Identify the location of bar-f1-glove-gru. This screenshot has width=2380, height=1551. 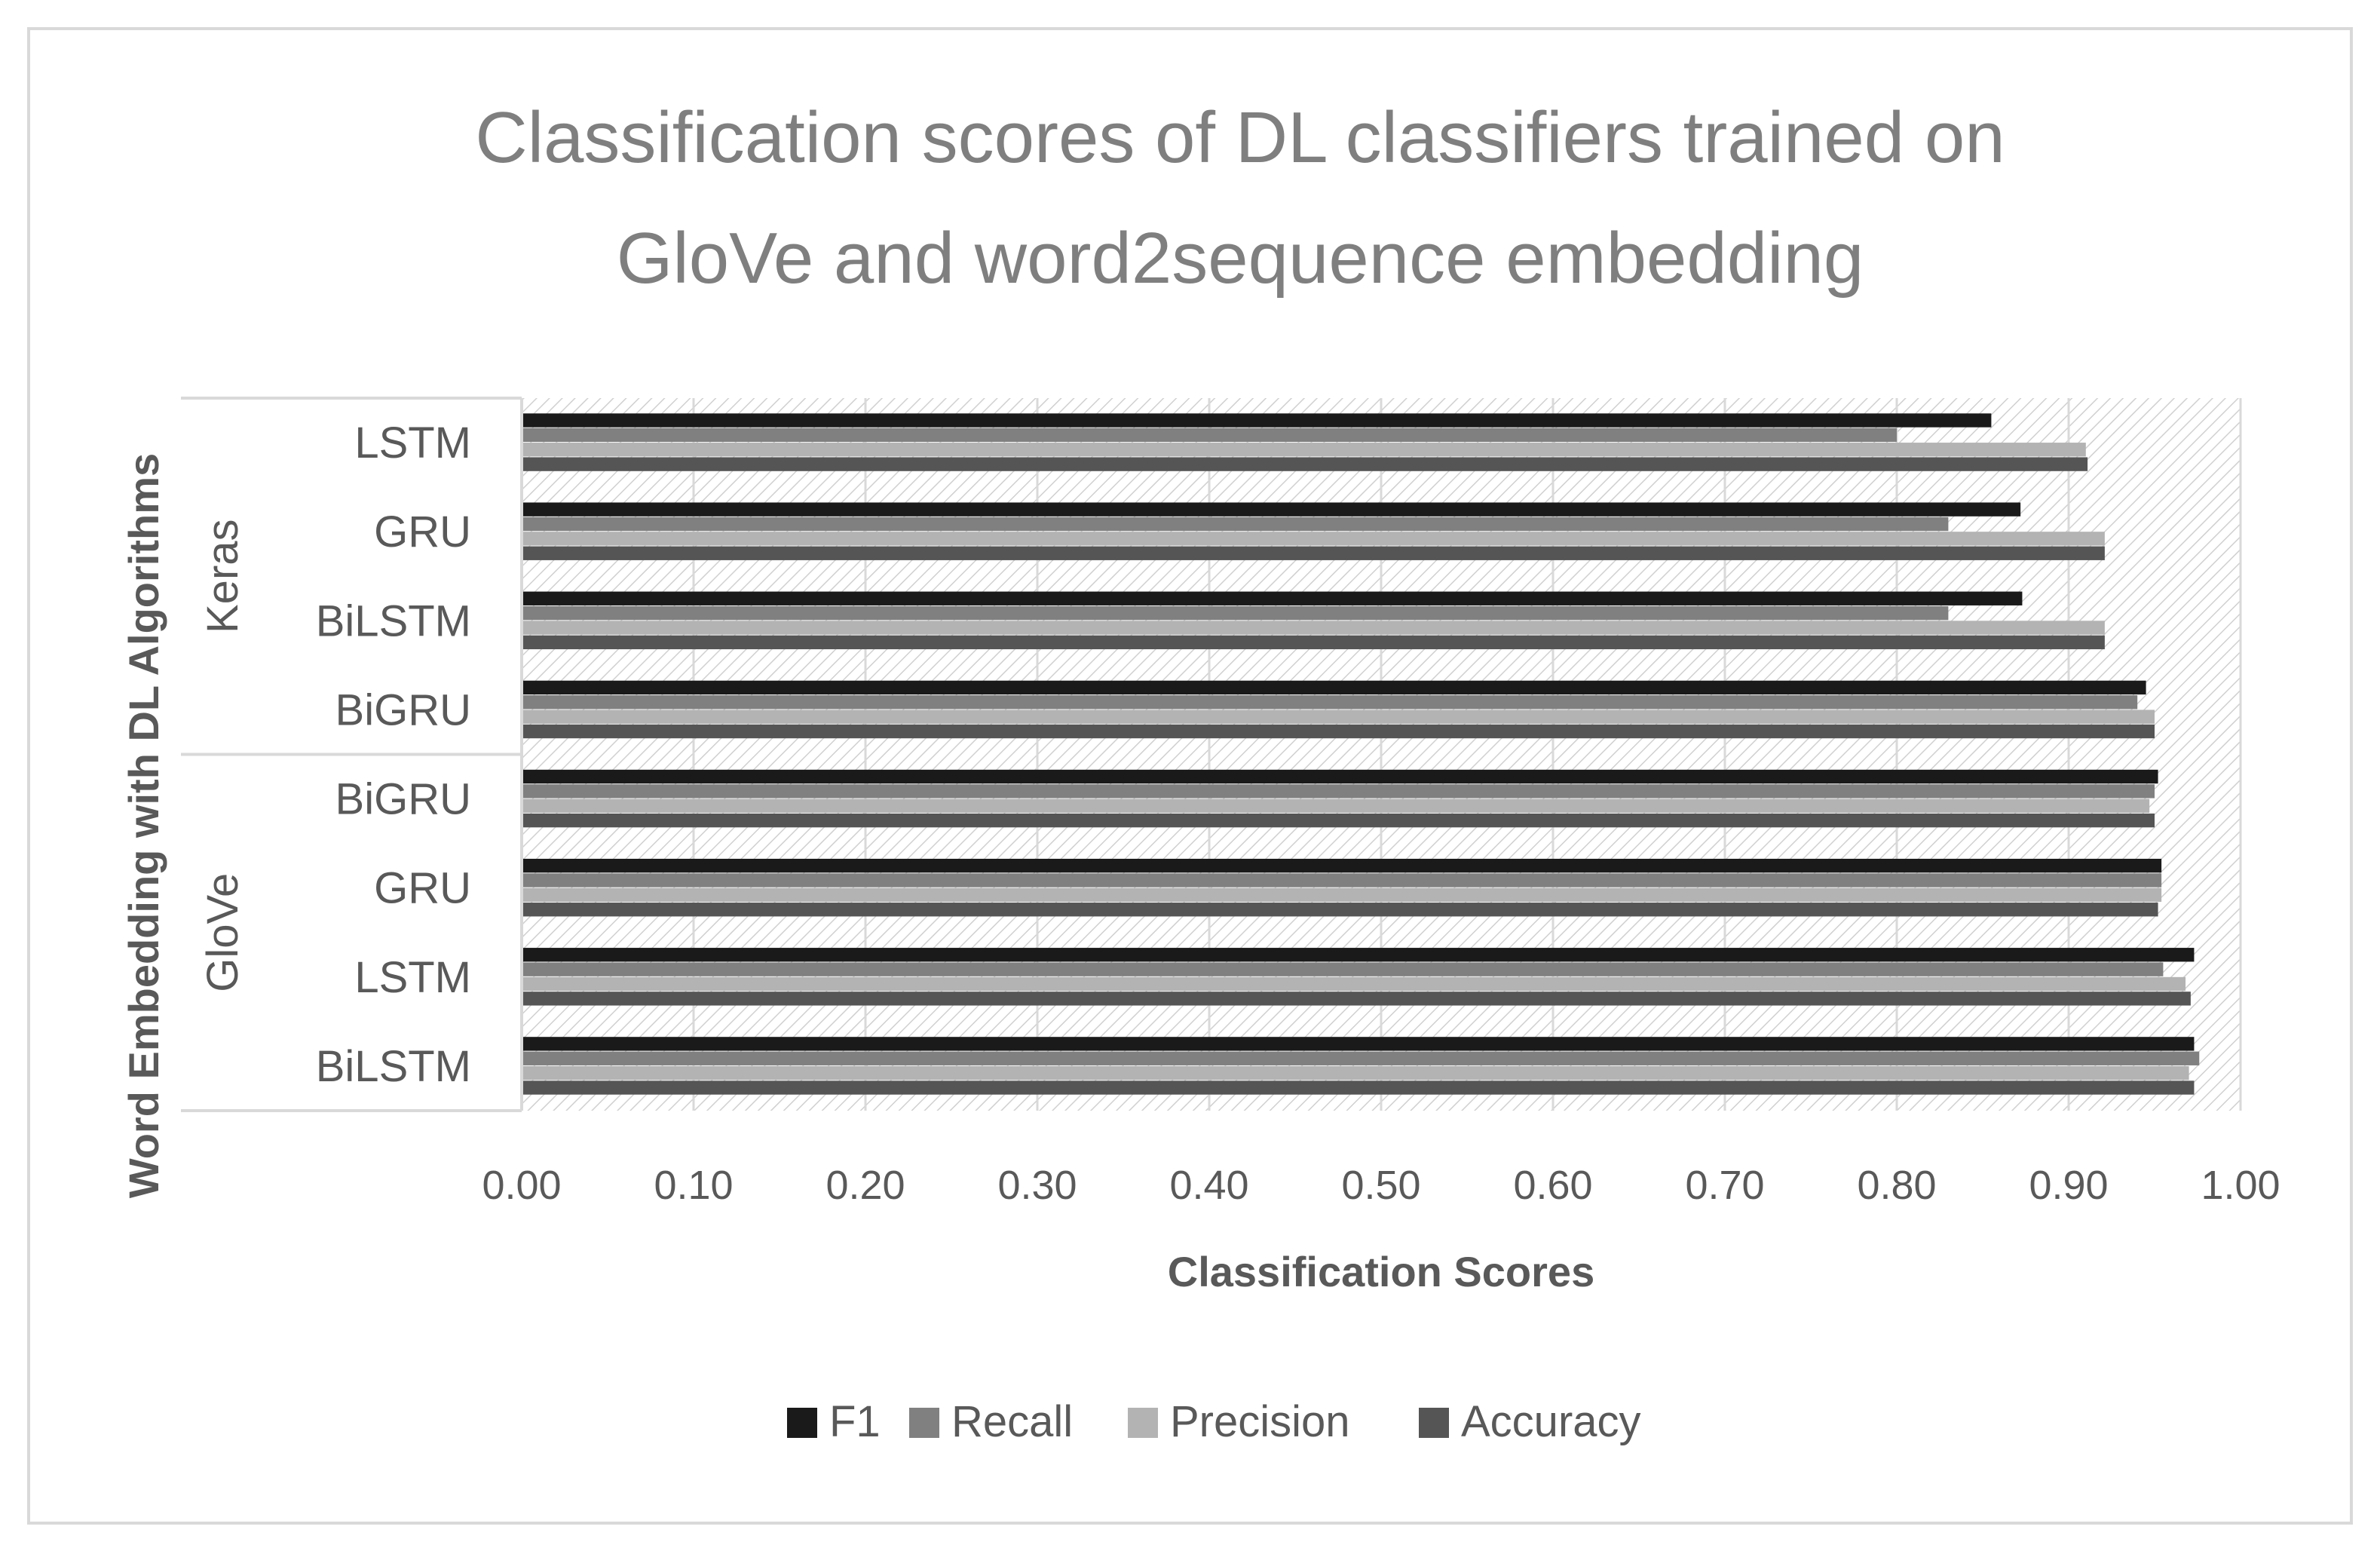
(1342, 865).